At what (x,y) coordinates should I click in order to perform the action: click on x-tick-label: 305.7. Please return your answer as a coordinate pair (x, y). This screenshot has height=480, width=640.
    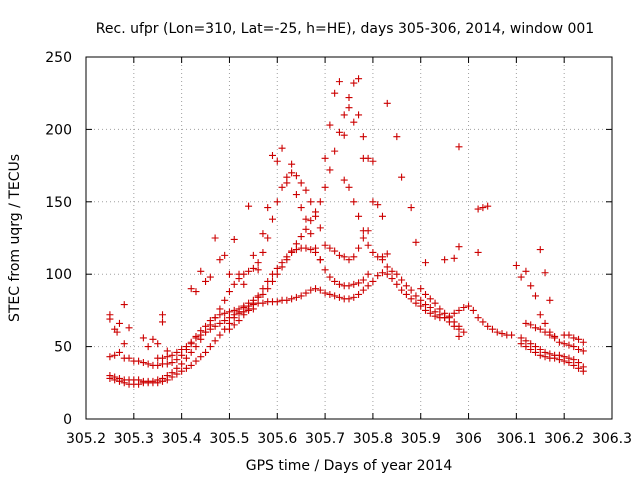
    Looking at the image, I should click on (325, 439).